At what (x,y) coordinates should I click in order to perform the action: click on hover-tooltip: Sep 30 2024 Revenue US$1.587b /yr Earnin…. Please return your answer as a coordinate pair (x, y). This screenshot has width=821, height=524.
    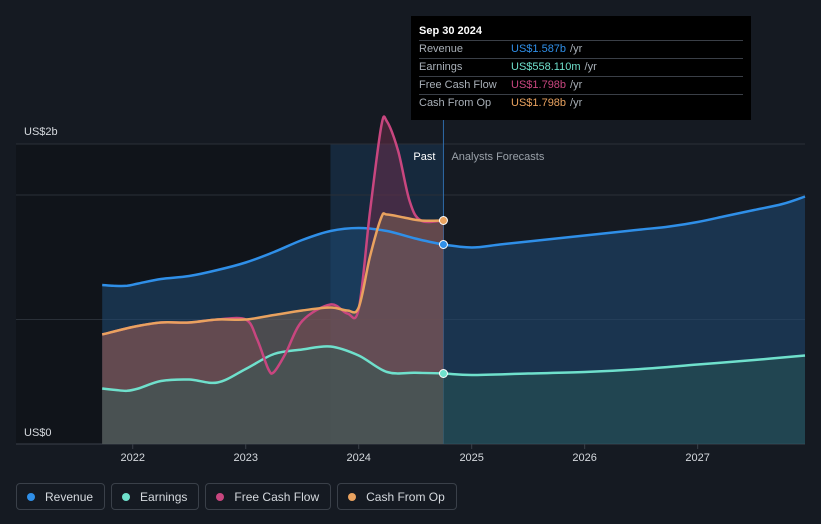
    Looking at the image, I should click on (581, 68).